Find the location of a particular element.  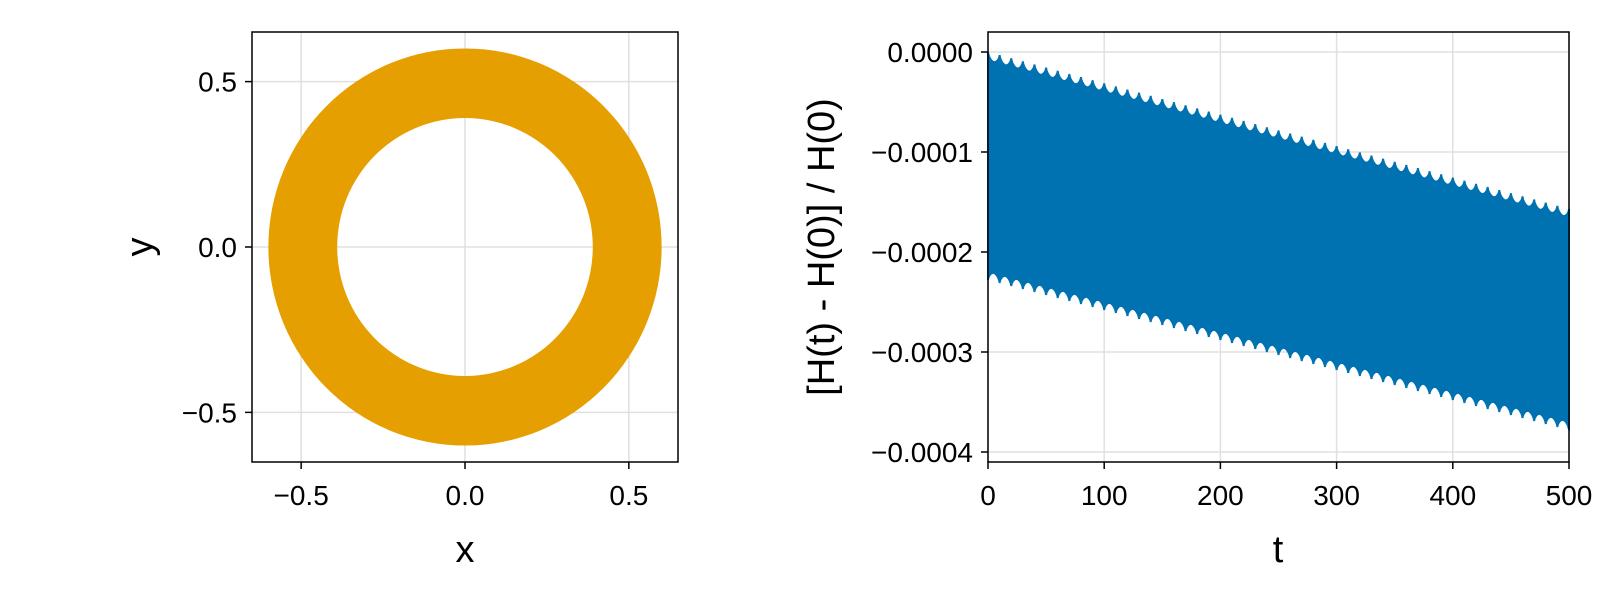

orbit-y-axis-label: y is located at coordinates (140, 247).